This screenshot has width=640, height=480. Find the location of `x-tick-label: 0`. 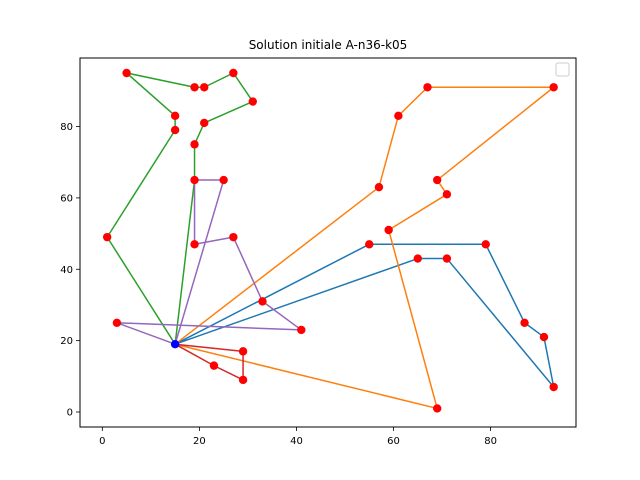

x-tick-label: 0 is located at coordinates (102, 441).